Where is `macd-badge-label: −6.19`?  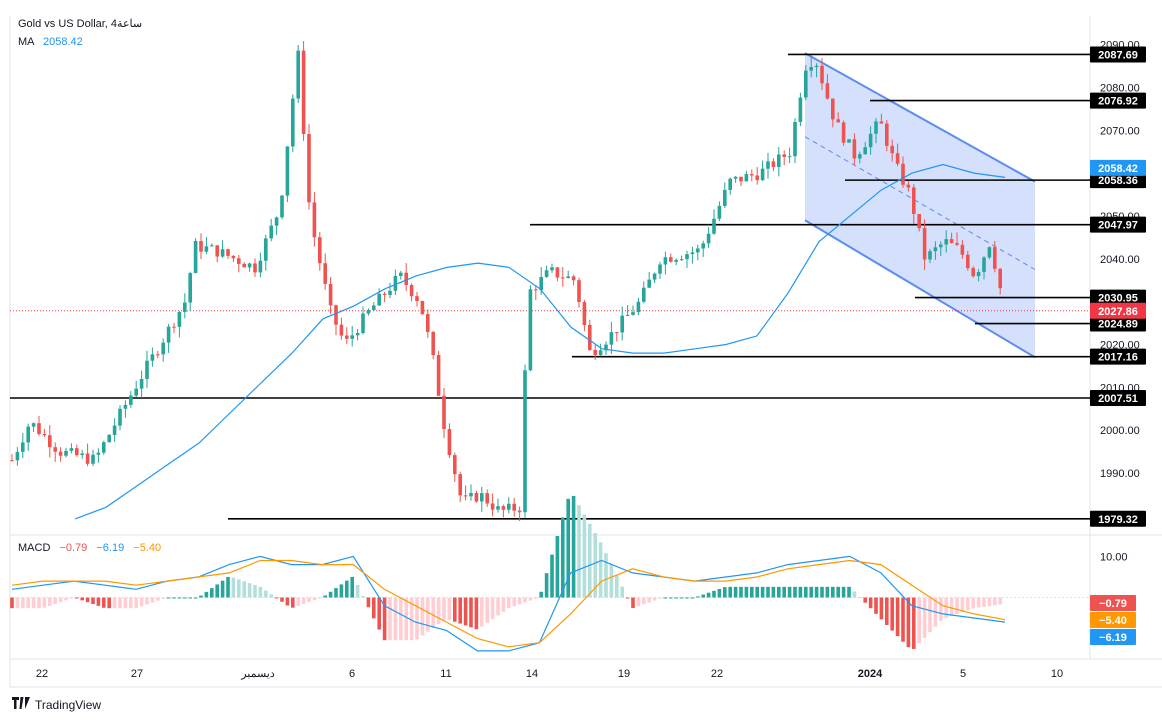 macd-badge-label: −6.19 is located at coordinates (1113, 638).